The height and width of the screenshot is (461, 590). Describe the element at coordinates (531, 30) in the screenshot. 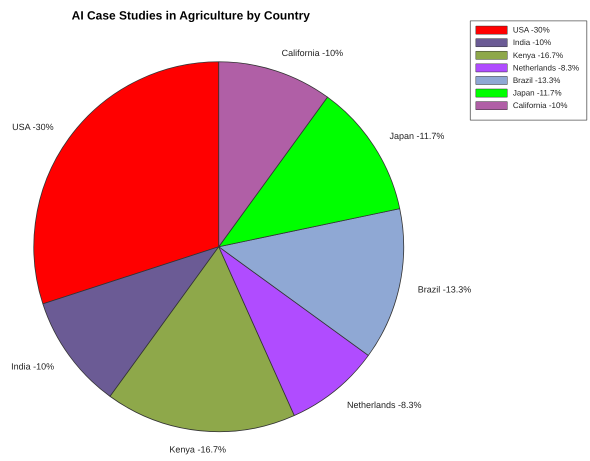

I see `legend-label: USA -30%` at that location.